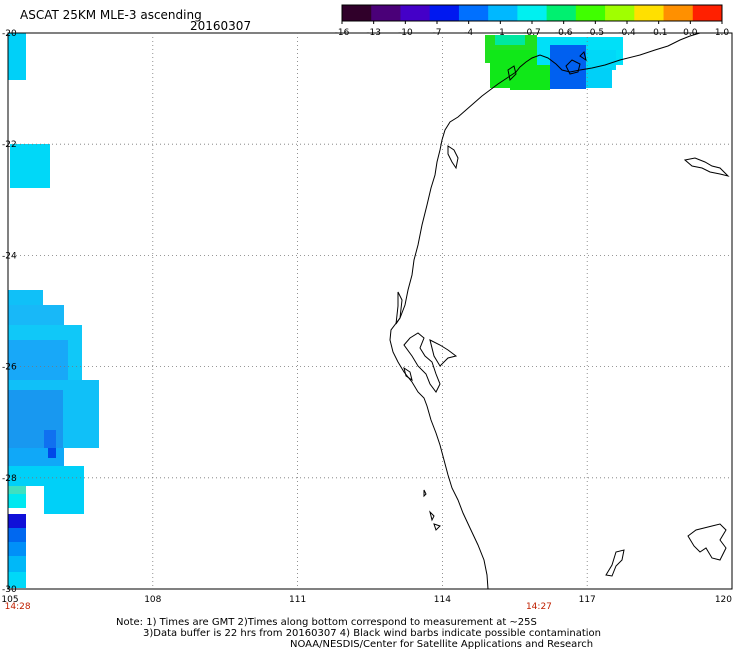  What do you see at coordinates (539, 607) in the screenshot?
I see `time-label: 14:27` at bounding box center [539, 607].